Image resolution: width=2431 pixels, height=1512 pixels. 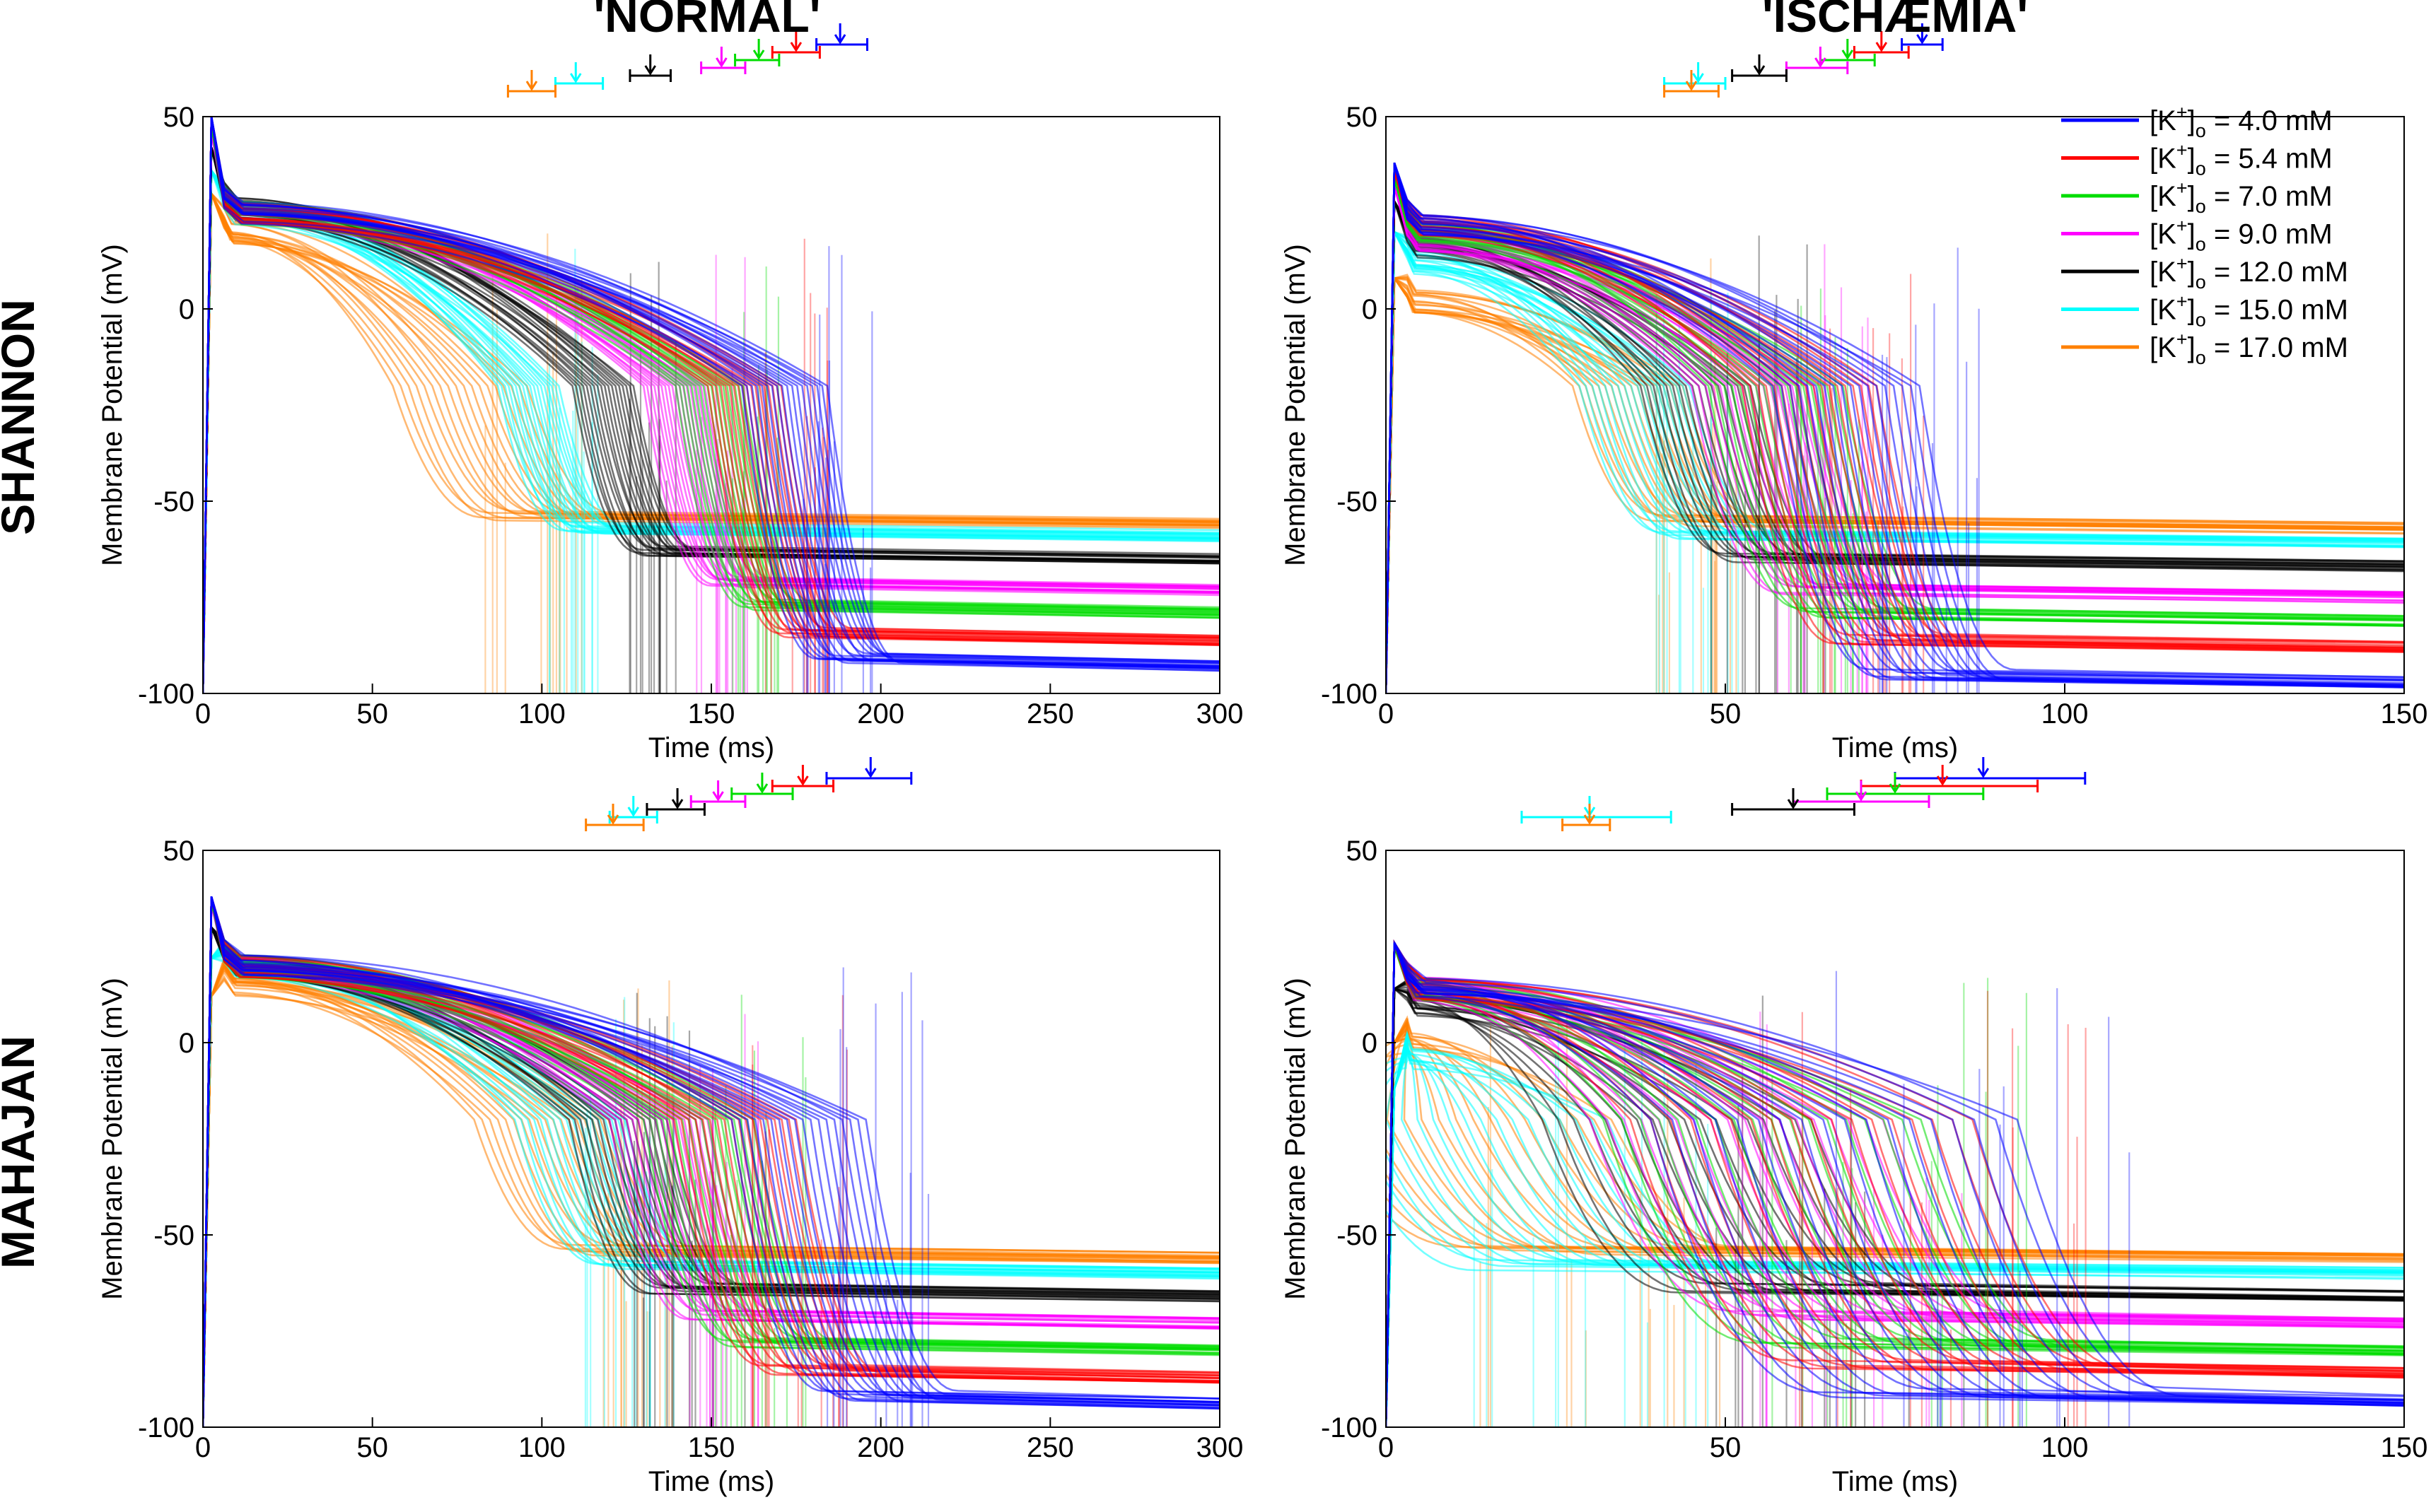 I want to click on legend-entry: [K+]o = 17.0 mM, so click(x=2204, y=348).